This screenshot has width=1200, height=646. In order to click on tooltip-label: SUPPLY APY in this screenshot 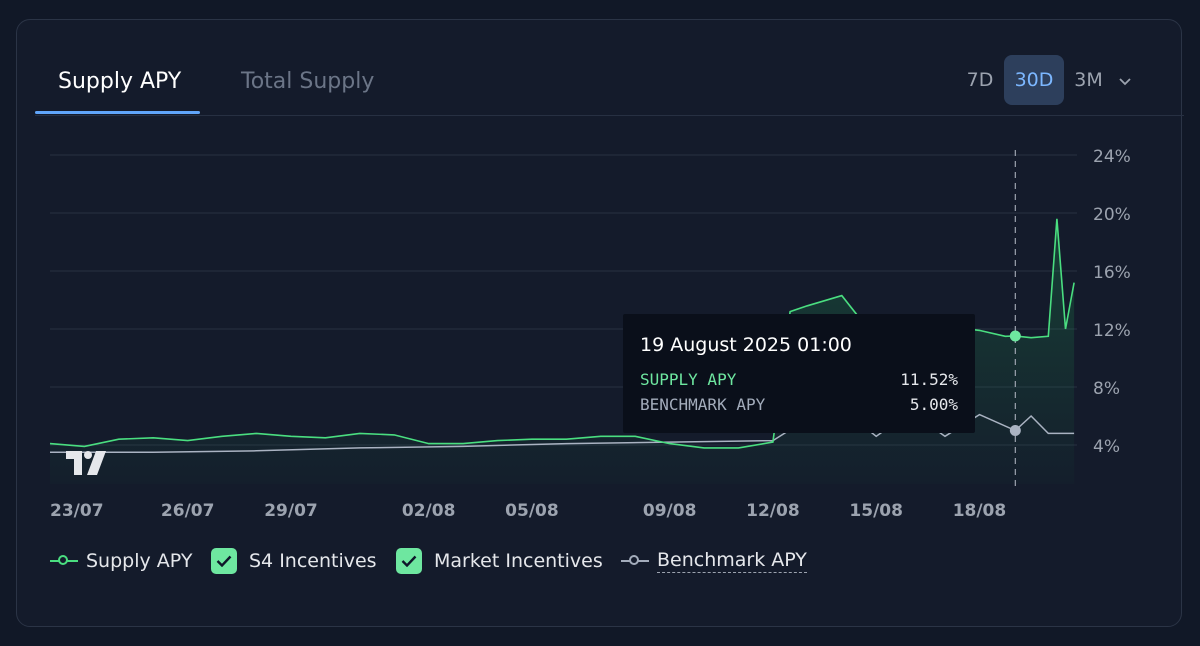, I will do `click(688, 379)`.